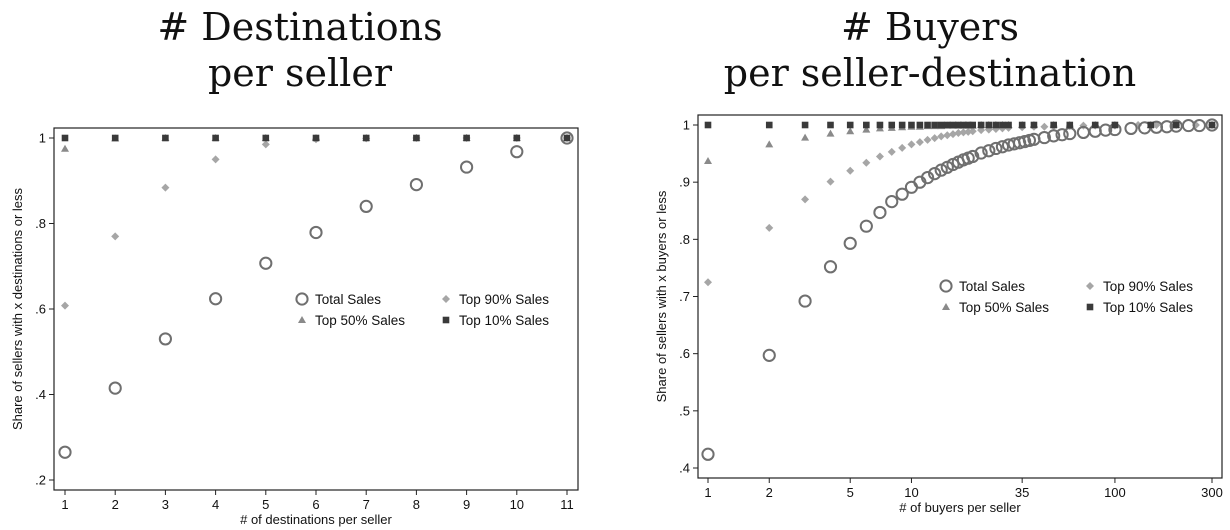 The height and width of the screenshot is (530, 1230). I want to click on y-tick-label: .5, so click(684, 410).